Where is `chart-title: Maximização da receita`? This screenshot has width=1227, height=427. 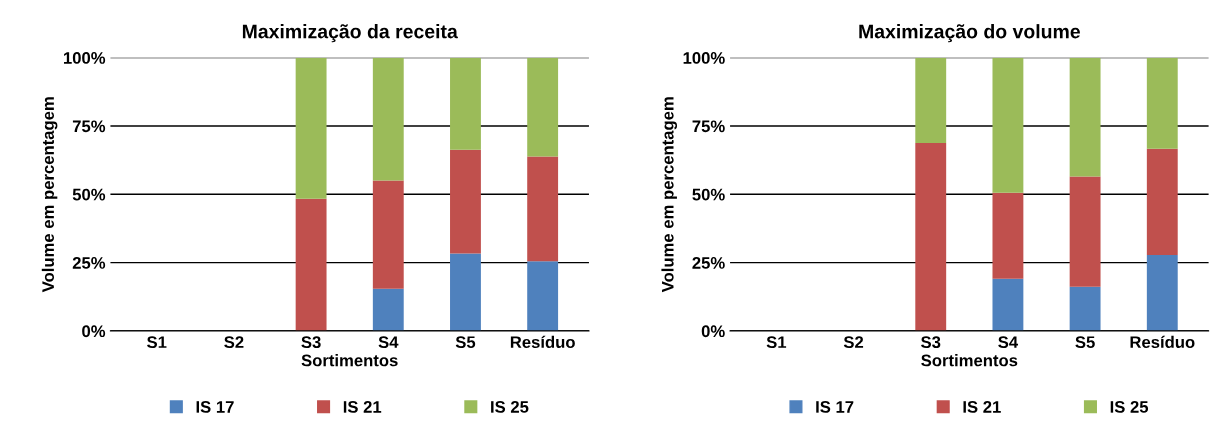
chart-title: Maximização da receita is located at coordinates (350, 33).